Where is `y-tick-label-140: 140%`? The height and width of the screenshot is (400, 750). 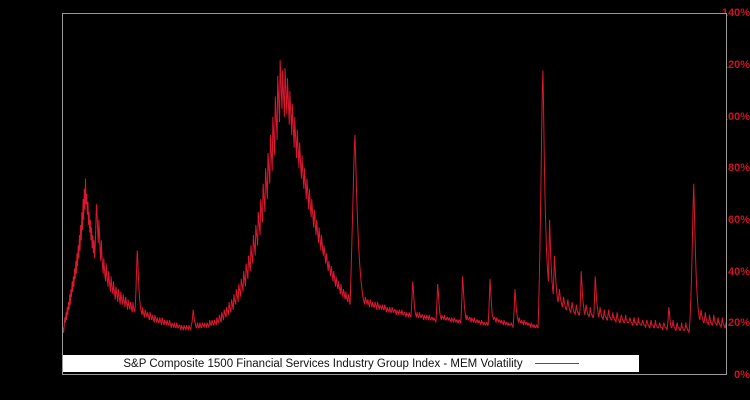 y-tick-label-140: 140% is located at coordinates (735, 13).